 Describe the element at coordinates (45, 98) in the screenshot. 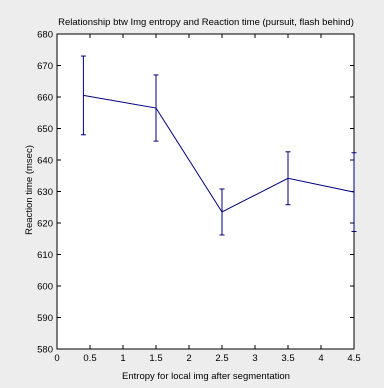

I see `y-tick-label: 660` at that location.